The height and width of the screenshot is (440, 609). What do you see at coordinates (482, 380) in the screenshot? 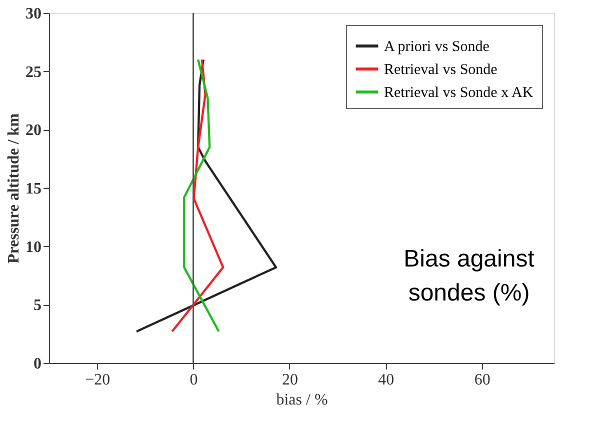
I see `x-tick-label: 60` at bounding box center [482, 380].